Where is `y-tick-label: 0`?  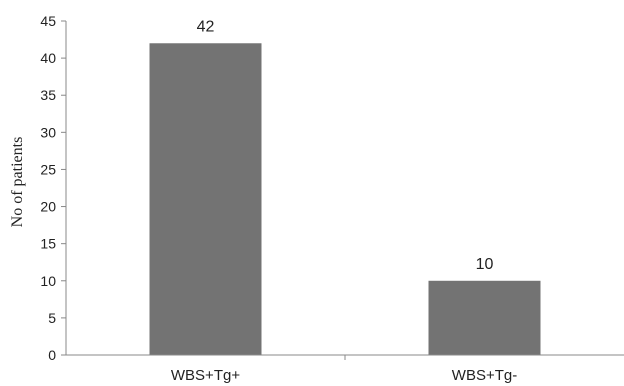 y-tick-label: 0 is located at coordinates (52, 355).